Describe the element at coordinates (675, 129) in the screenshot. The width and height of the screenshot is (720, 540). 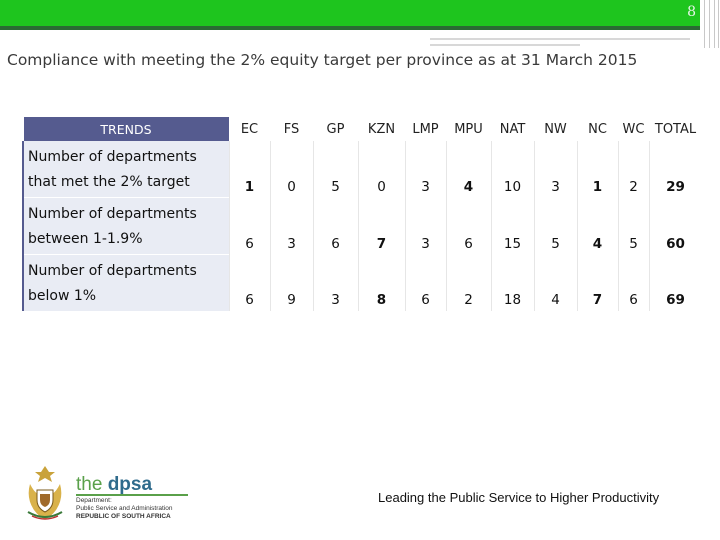
I see `column-header-total: TOTAL` at that location.